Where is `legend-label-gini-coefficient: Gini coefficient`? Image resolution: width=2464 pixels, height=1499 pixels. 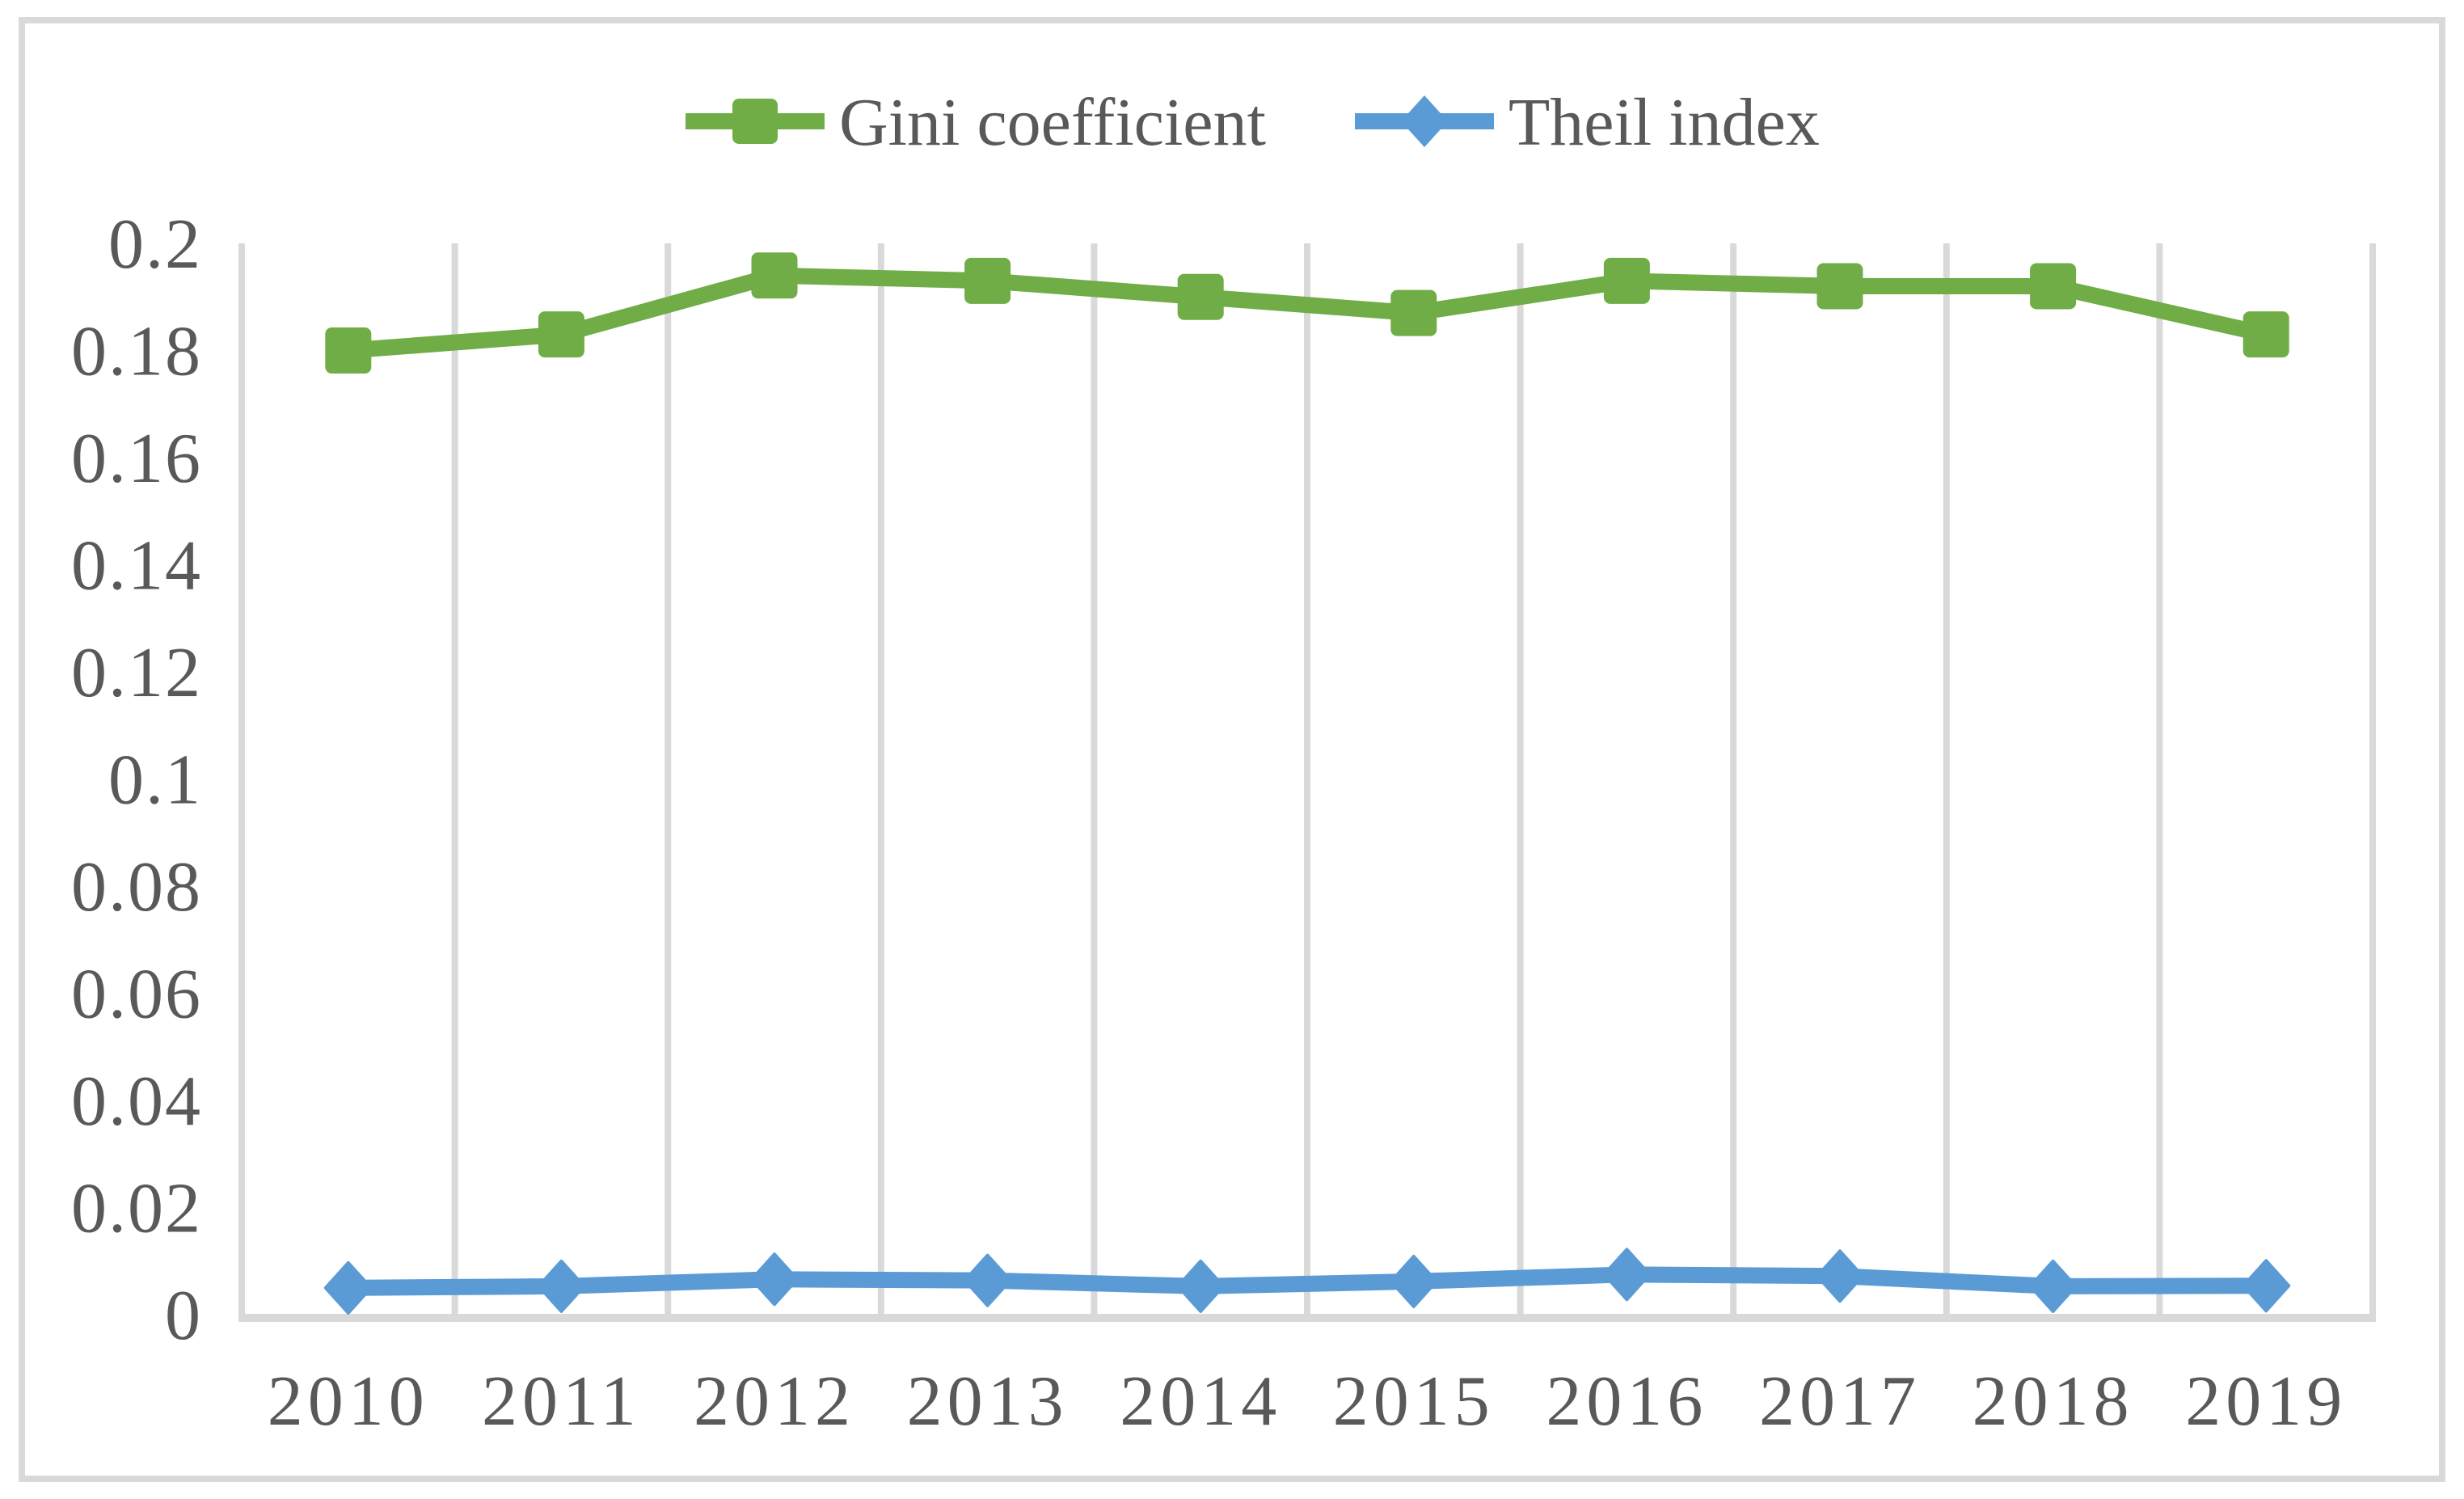 legend-label-gini-coefficient: Gini coefficient is located at coordinates (1053, 122).